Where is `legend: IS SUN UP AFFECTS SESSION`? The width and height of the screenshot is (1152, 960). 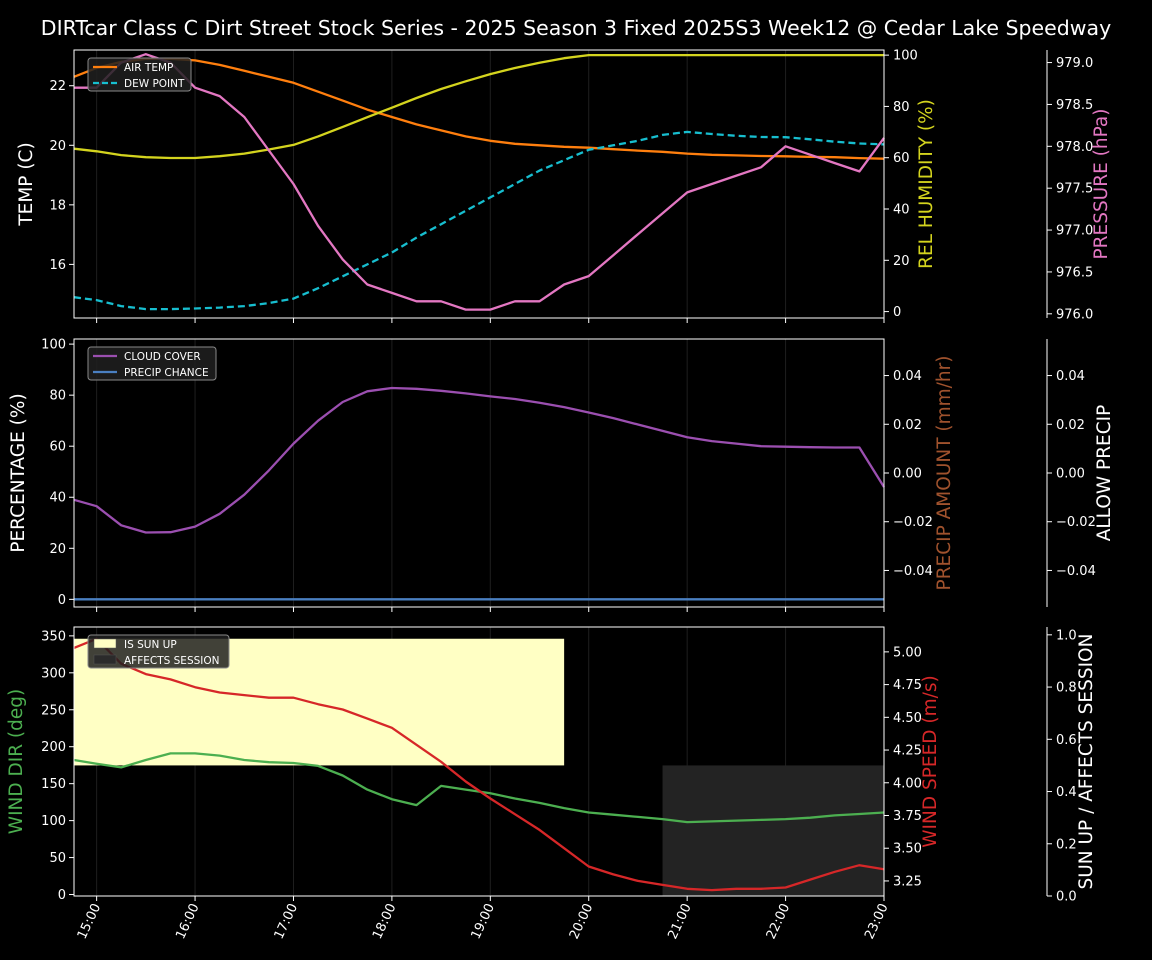 legend: IS SUN UP AFFECTS SESSION is located at coordinates (158, 651).